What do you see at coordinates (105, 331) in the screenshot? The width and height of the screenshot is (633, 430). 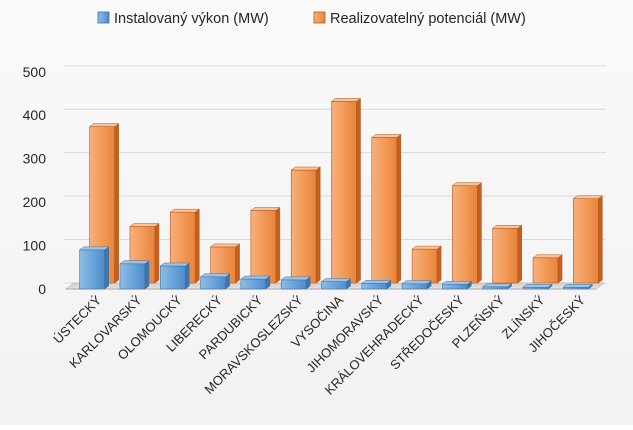 I see `x-tick-label: KARLOVARSKÝ` at bounding box center [105, 331].